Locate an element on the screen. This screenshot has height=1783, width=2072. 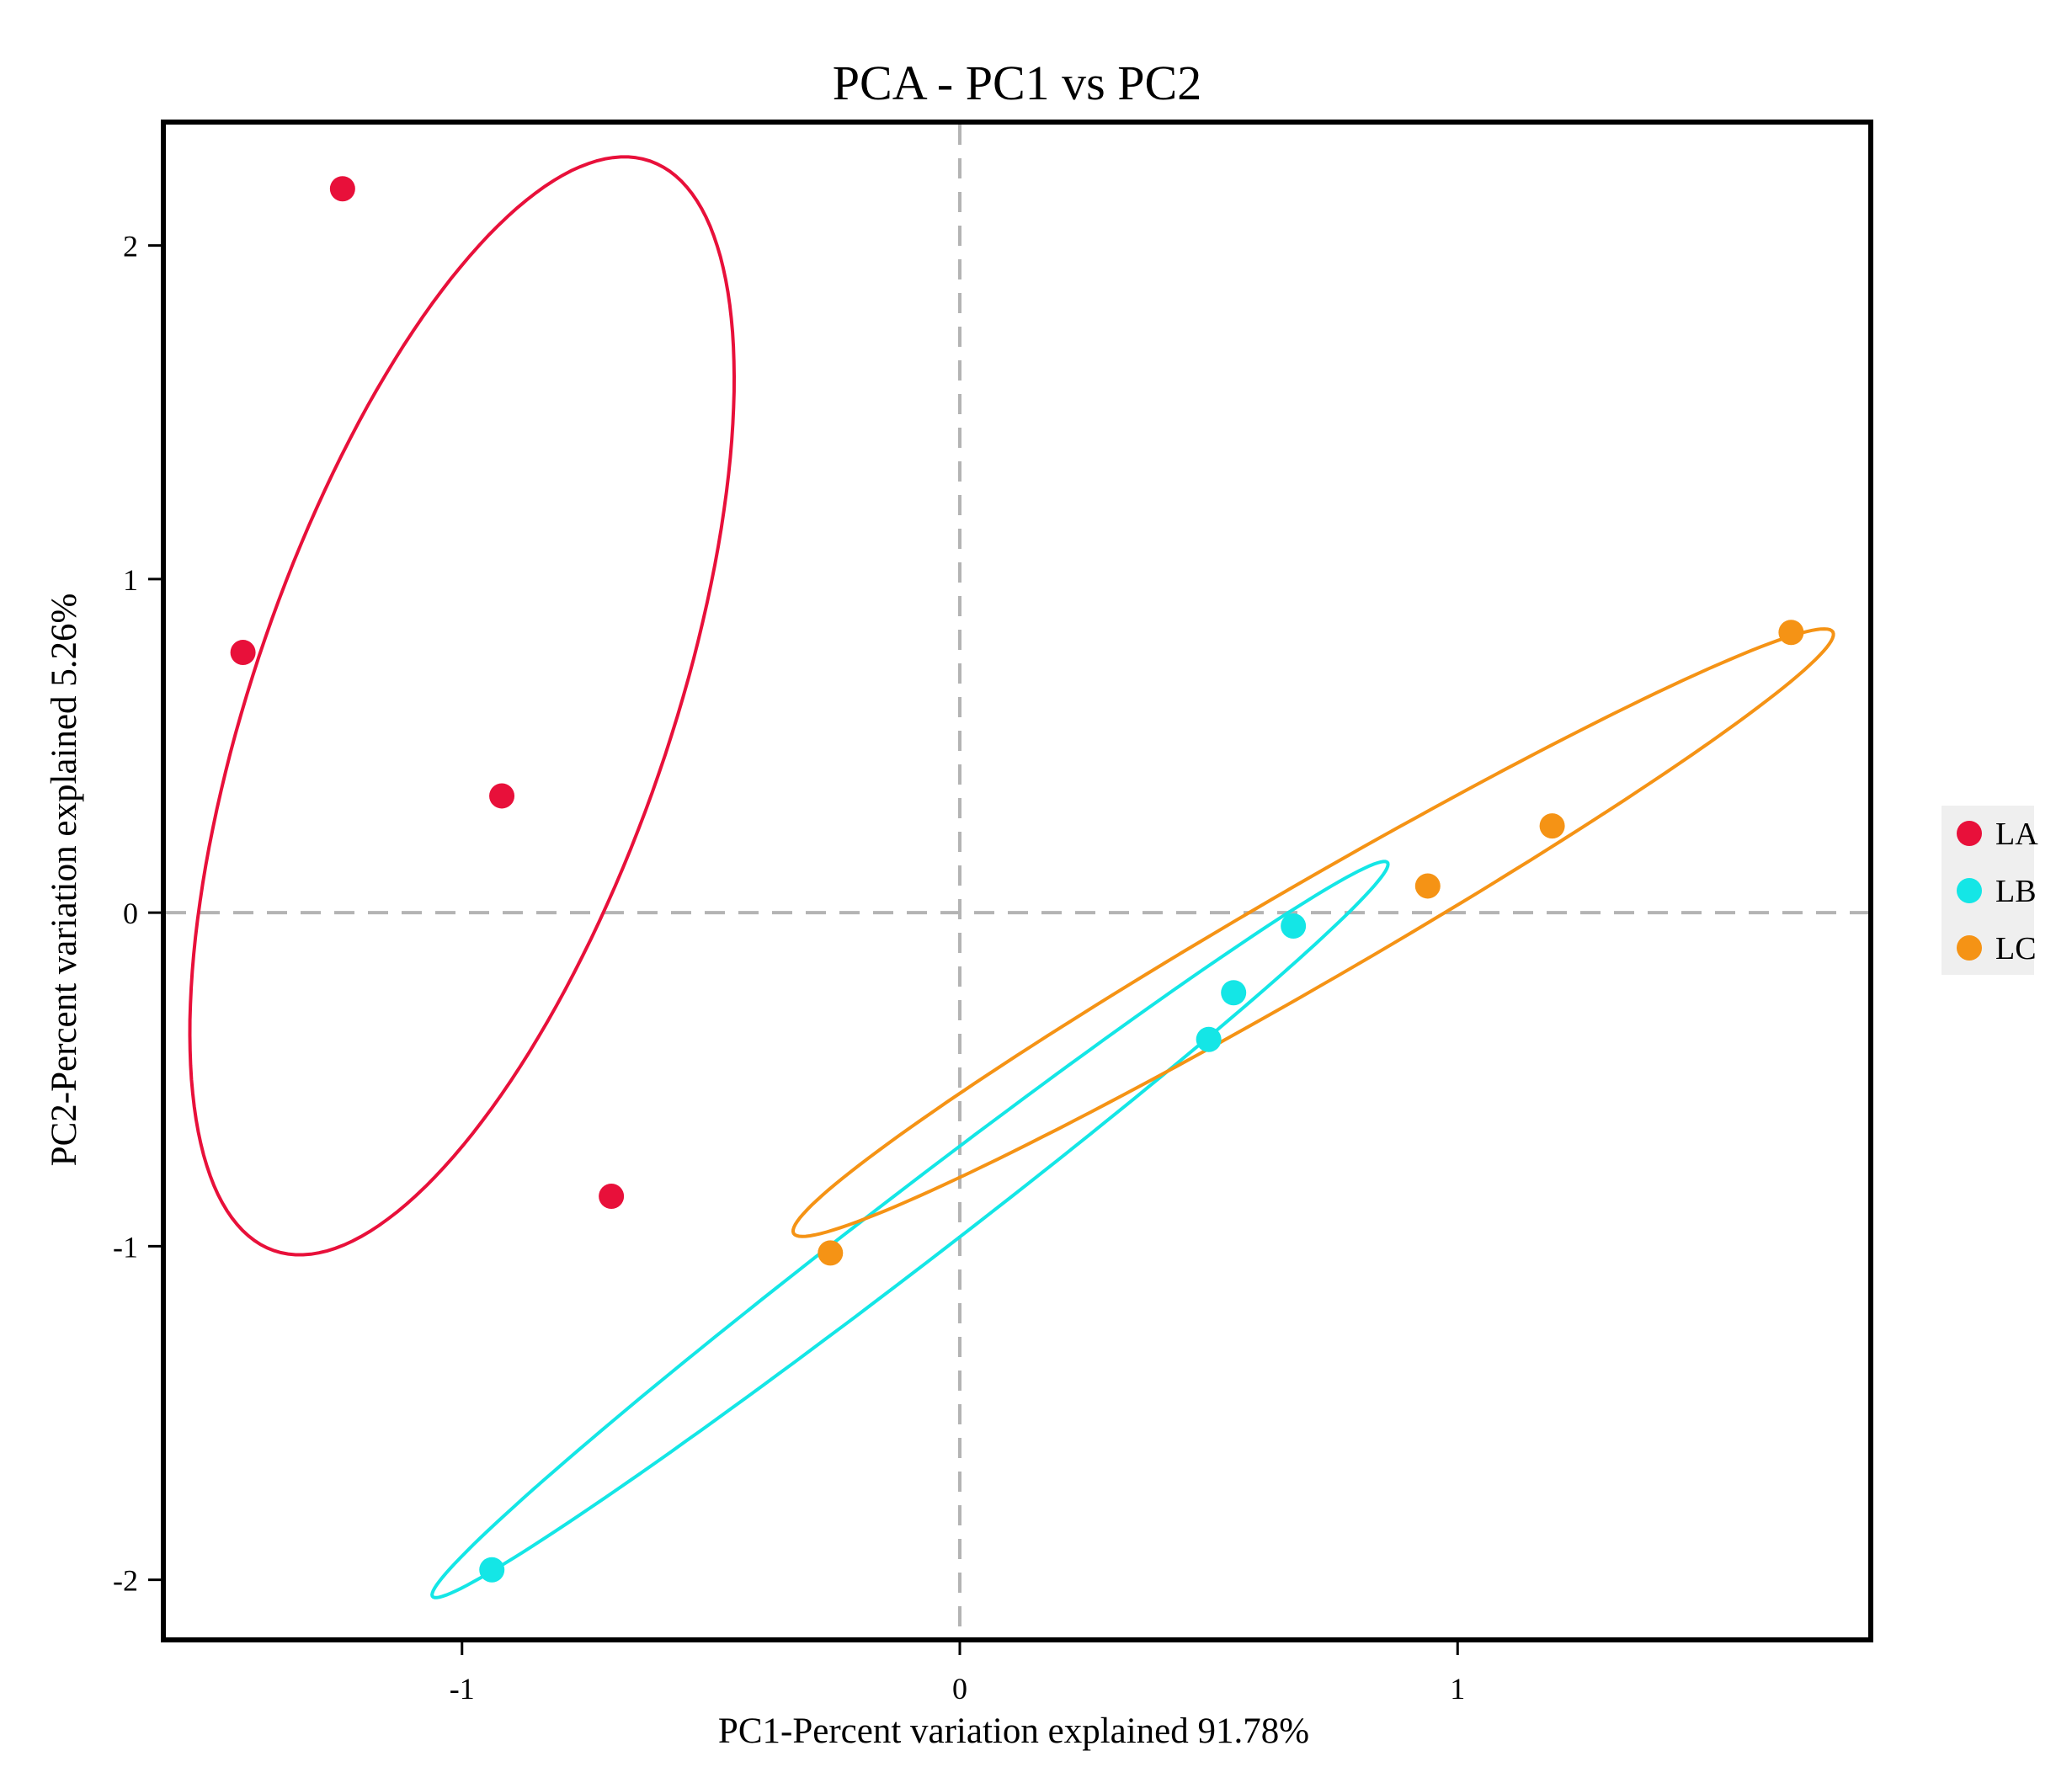
x-axis-label: PC1-Percent variation explained 91.78% is located at coordinates (1013, 1731).